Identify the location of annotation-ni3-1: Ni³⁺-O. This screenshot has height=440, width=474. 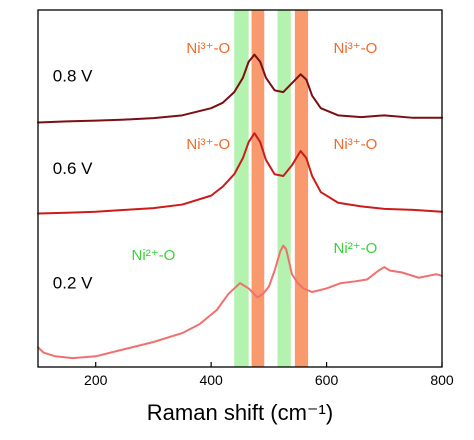
(356, 48).